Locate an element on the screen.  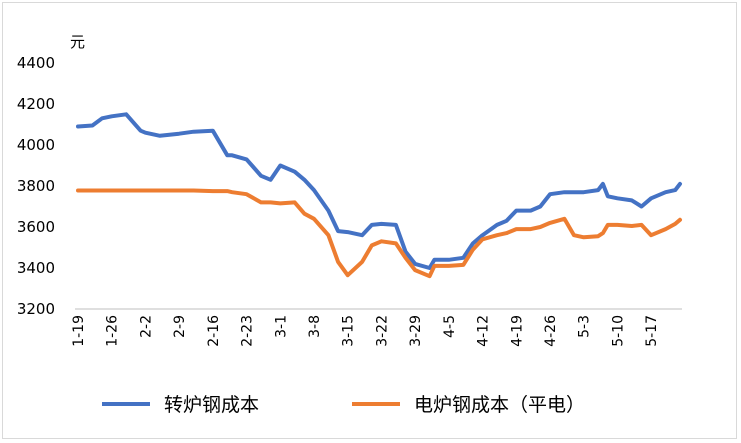
x-tick-label: 4-19 is located at coordinates (517, 331).